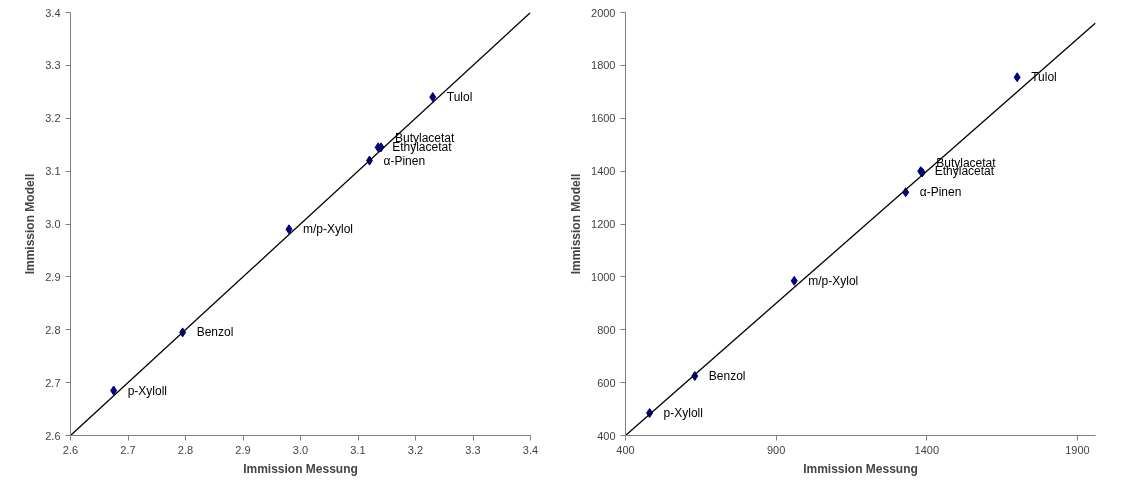  What do you see at coordinates (53, 118) in the screenshot?
I see `y-tick-label: 3.2` at bounding box center [53, 118].